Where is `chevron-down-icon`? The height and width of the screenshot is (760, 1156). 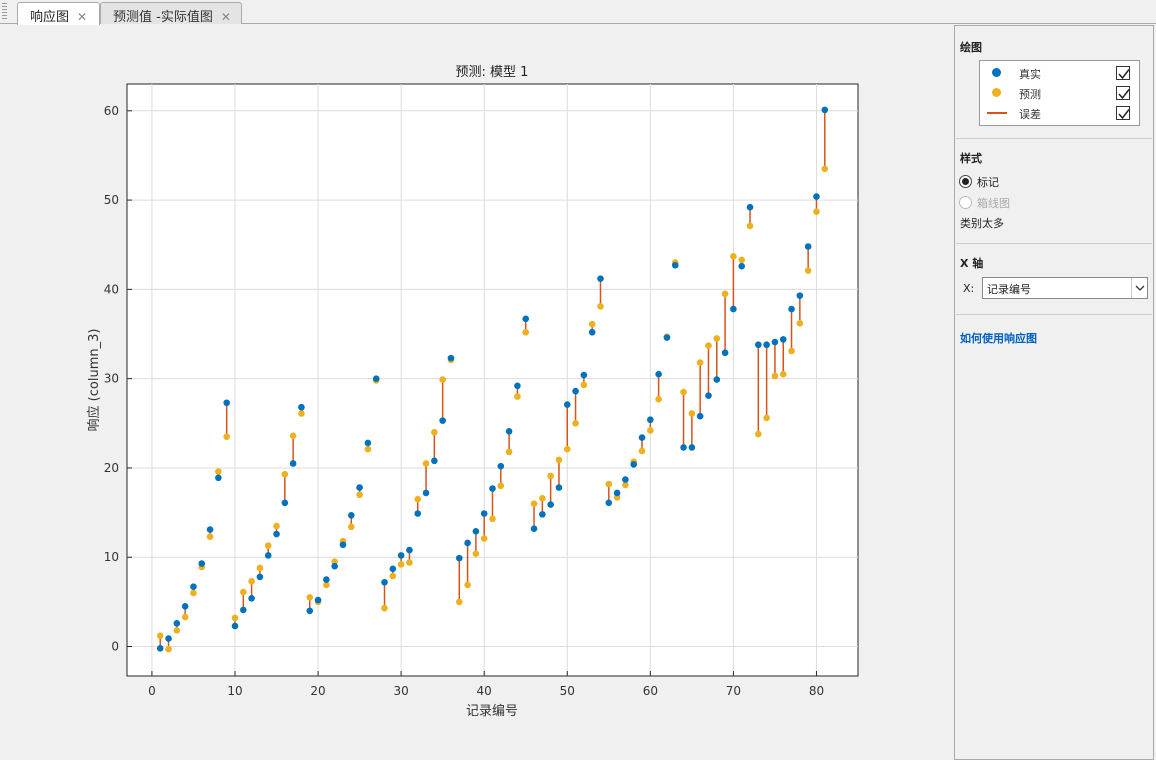 chevron-down-icon is located at coordinates (1139, 288).